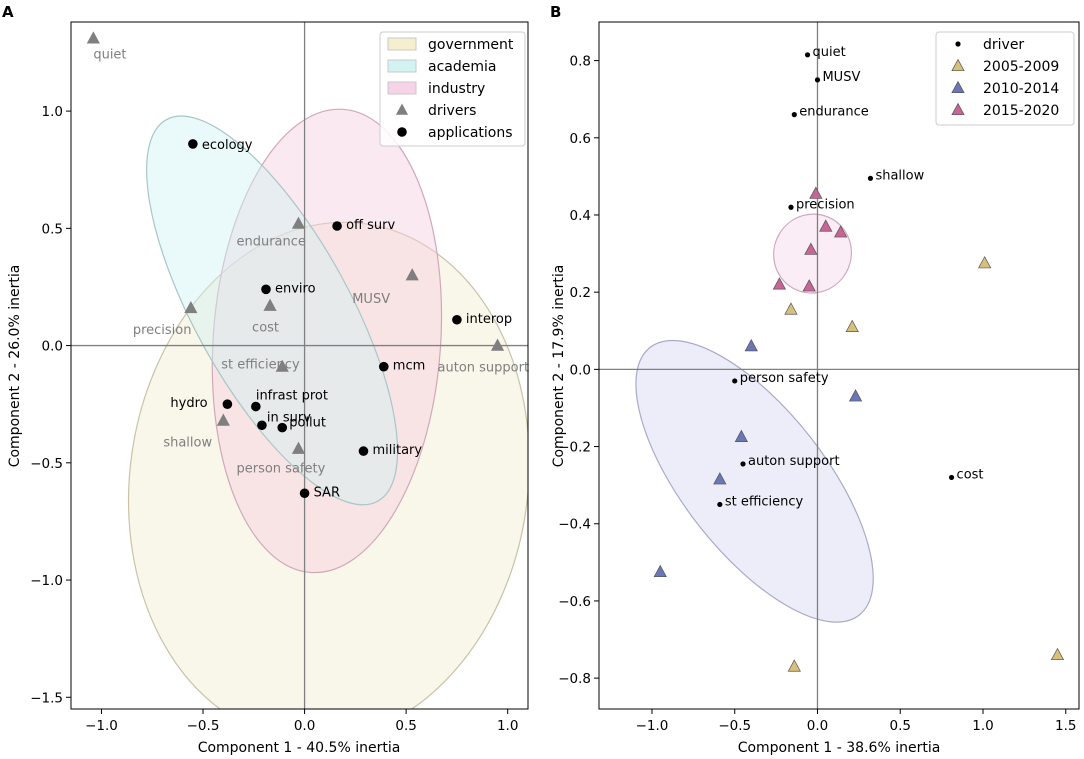  Describe the element at coordinates (471, 45) in the screenshot. I see `legend-label: government` at that location.